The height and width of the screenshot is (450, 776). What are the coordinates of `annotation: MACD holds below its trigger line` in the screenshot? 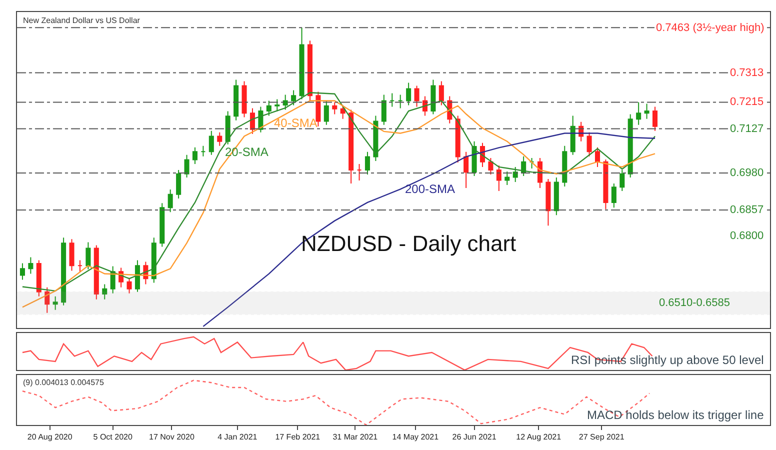 It's located at (675, 415).